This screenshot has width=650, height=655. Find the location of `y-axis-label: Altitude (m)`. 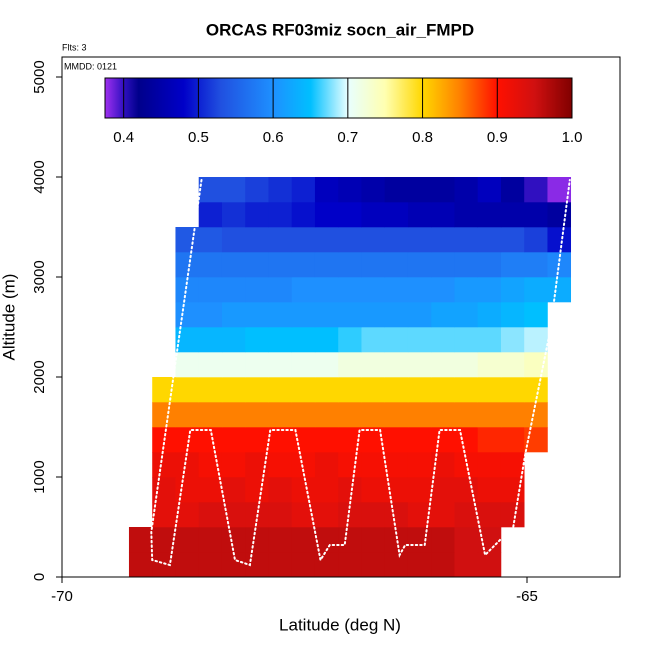

y-axis-label: Altitude (m) is located at coordinates (9, 317).